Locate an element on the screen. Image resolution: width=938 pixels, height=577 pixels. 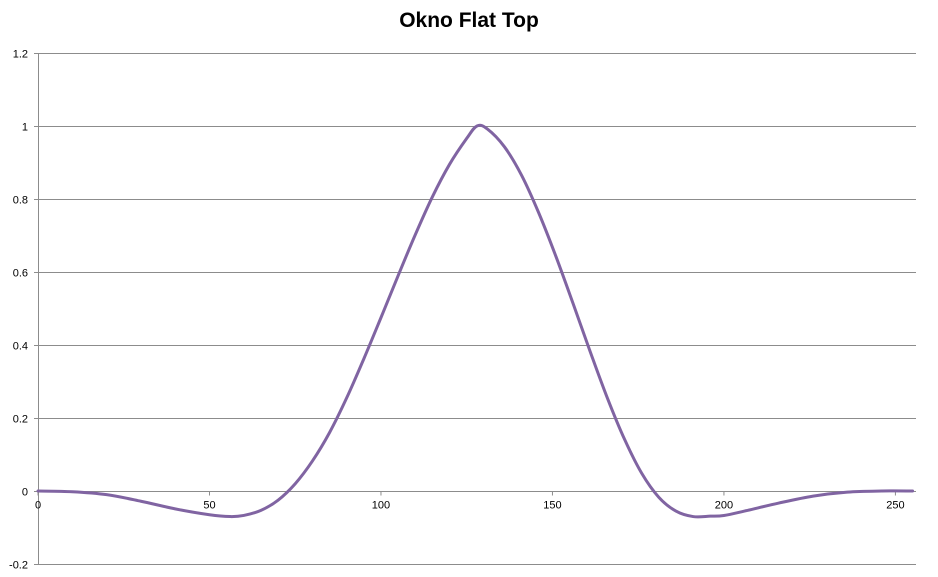
y-tick-labels: -0.2 0 0.2 0.4 0.6 0.8 1 1.2 is located at coordinates (18, 310).